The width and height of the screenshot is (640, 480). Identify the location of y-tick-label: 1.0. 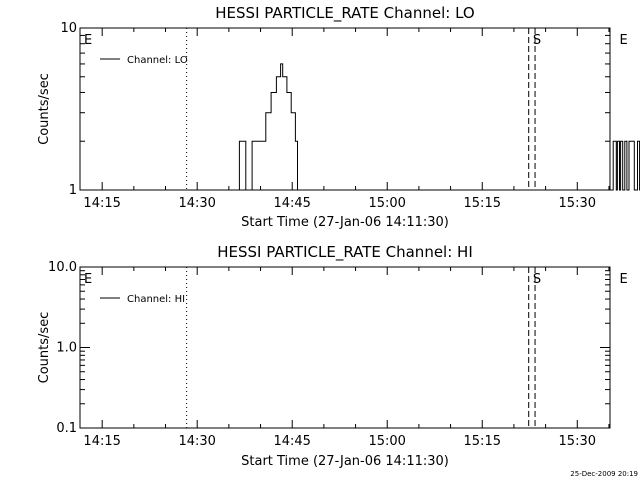
(66, 348).